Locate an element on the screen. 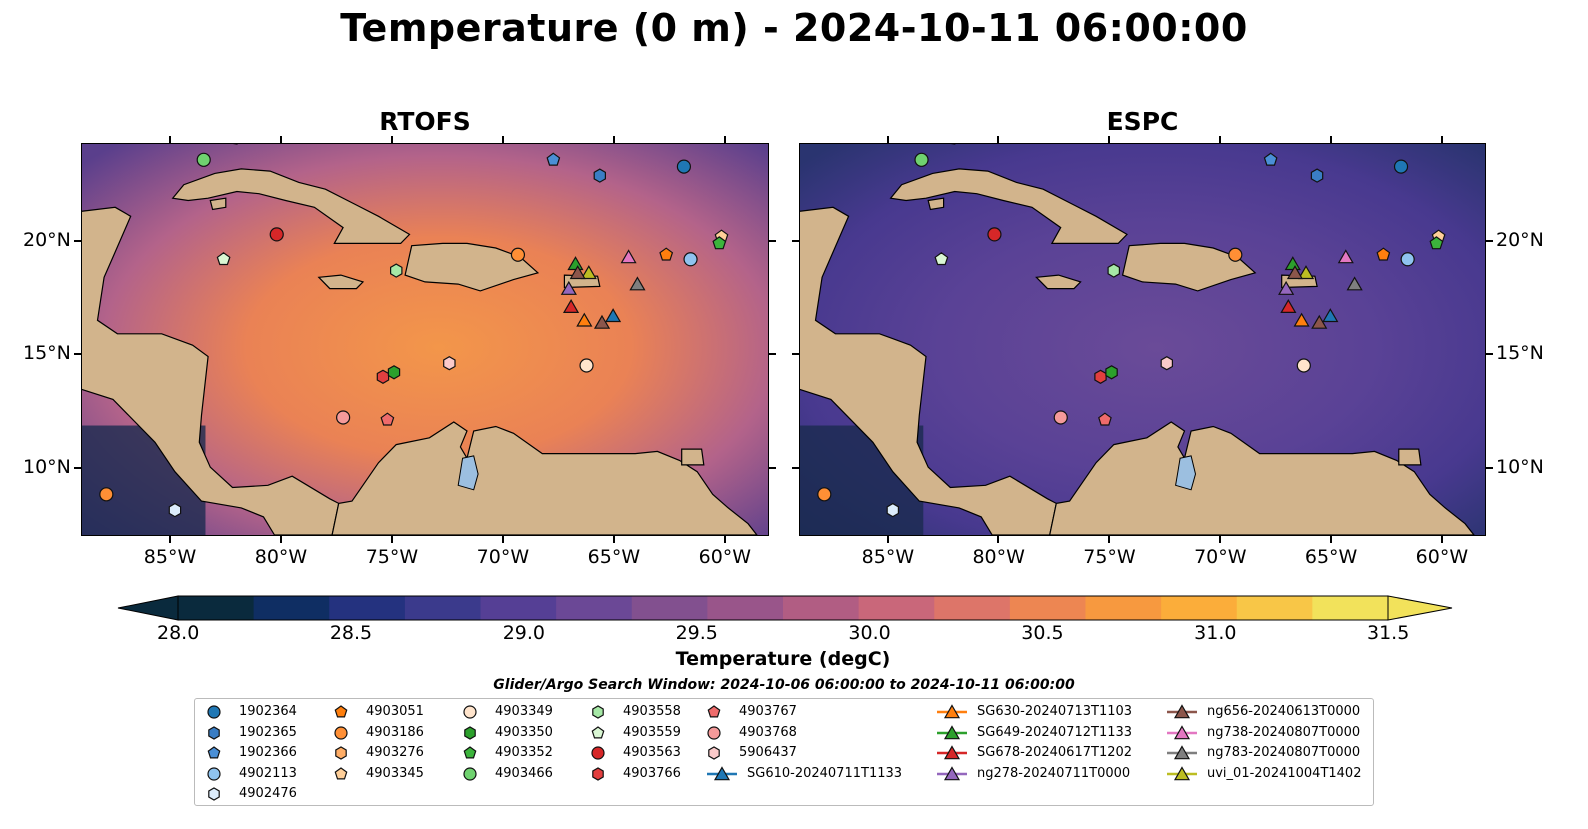 This screenshot has height=829, width=1588. legend-label: 4903186 is located at coordinates (395, 732).